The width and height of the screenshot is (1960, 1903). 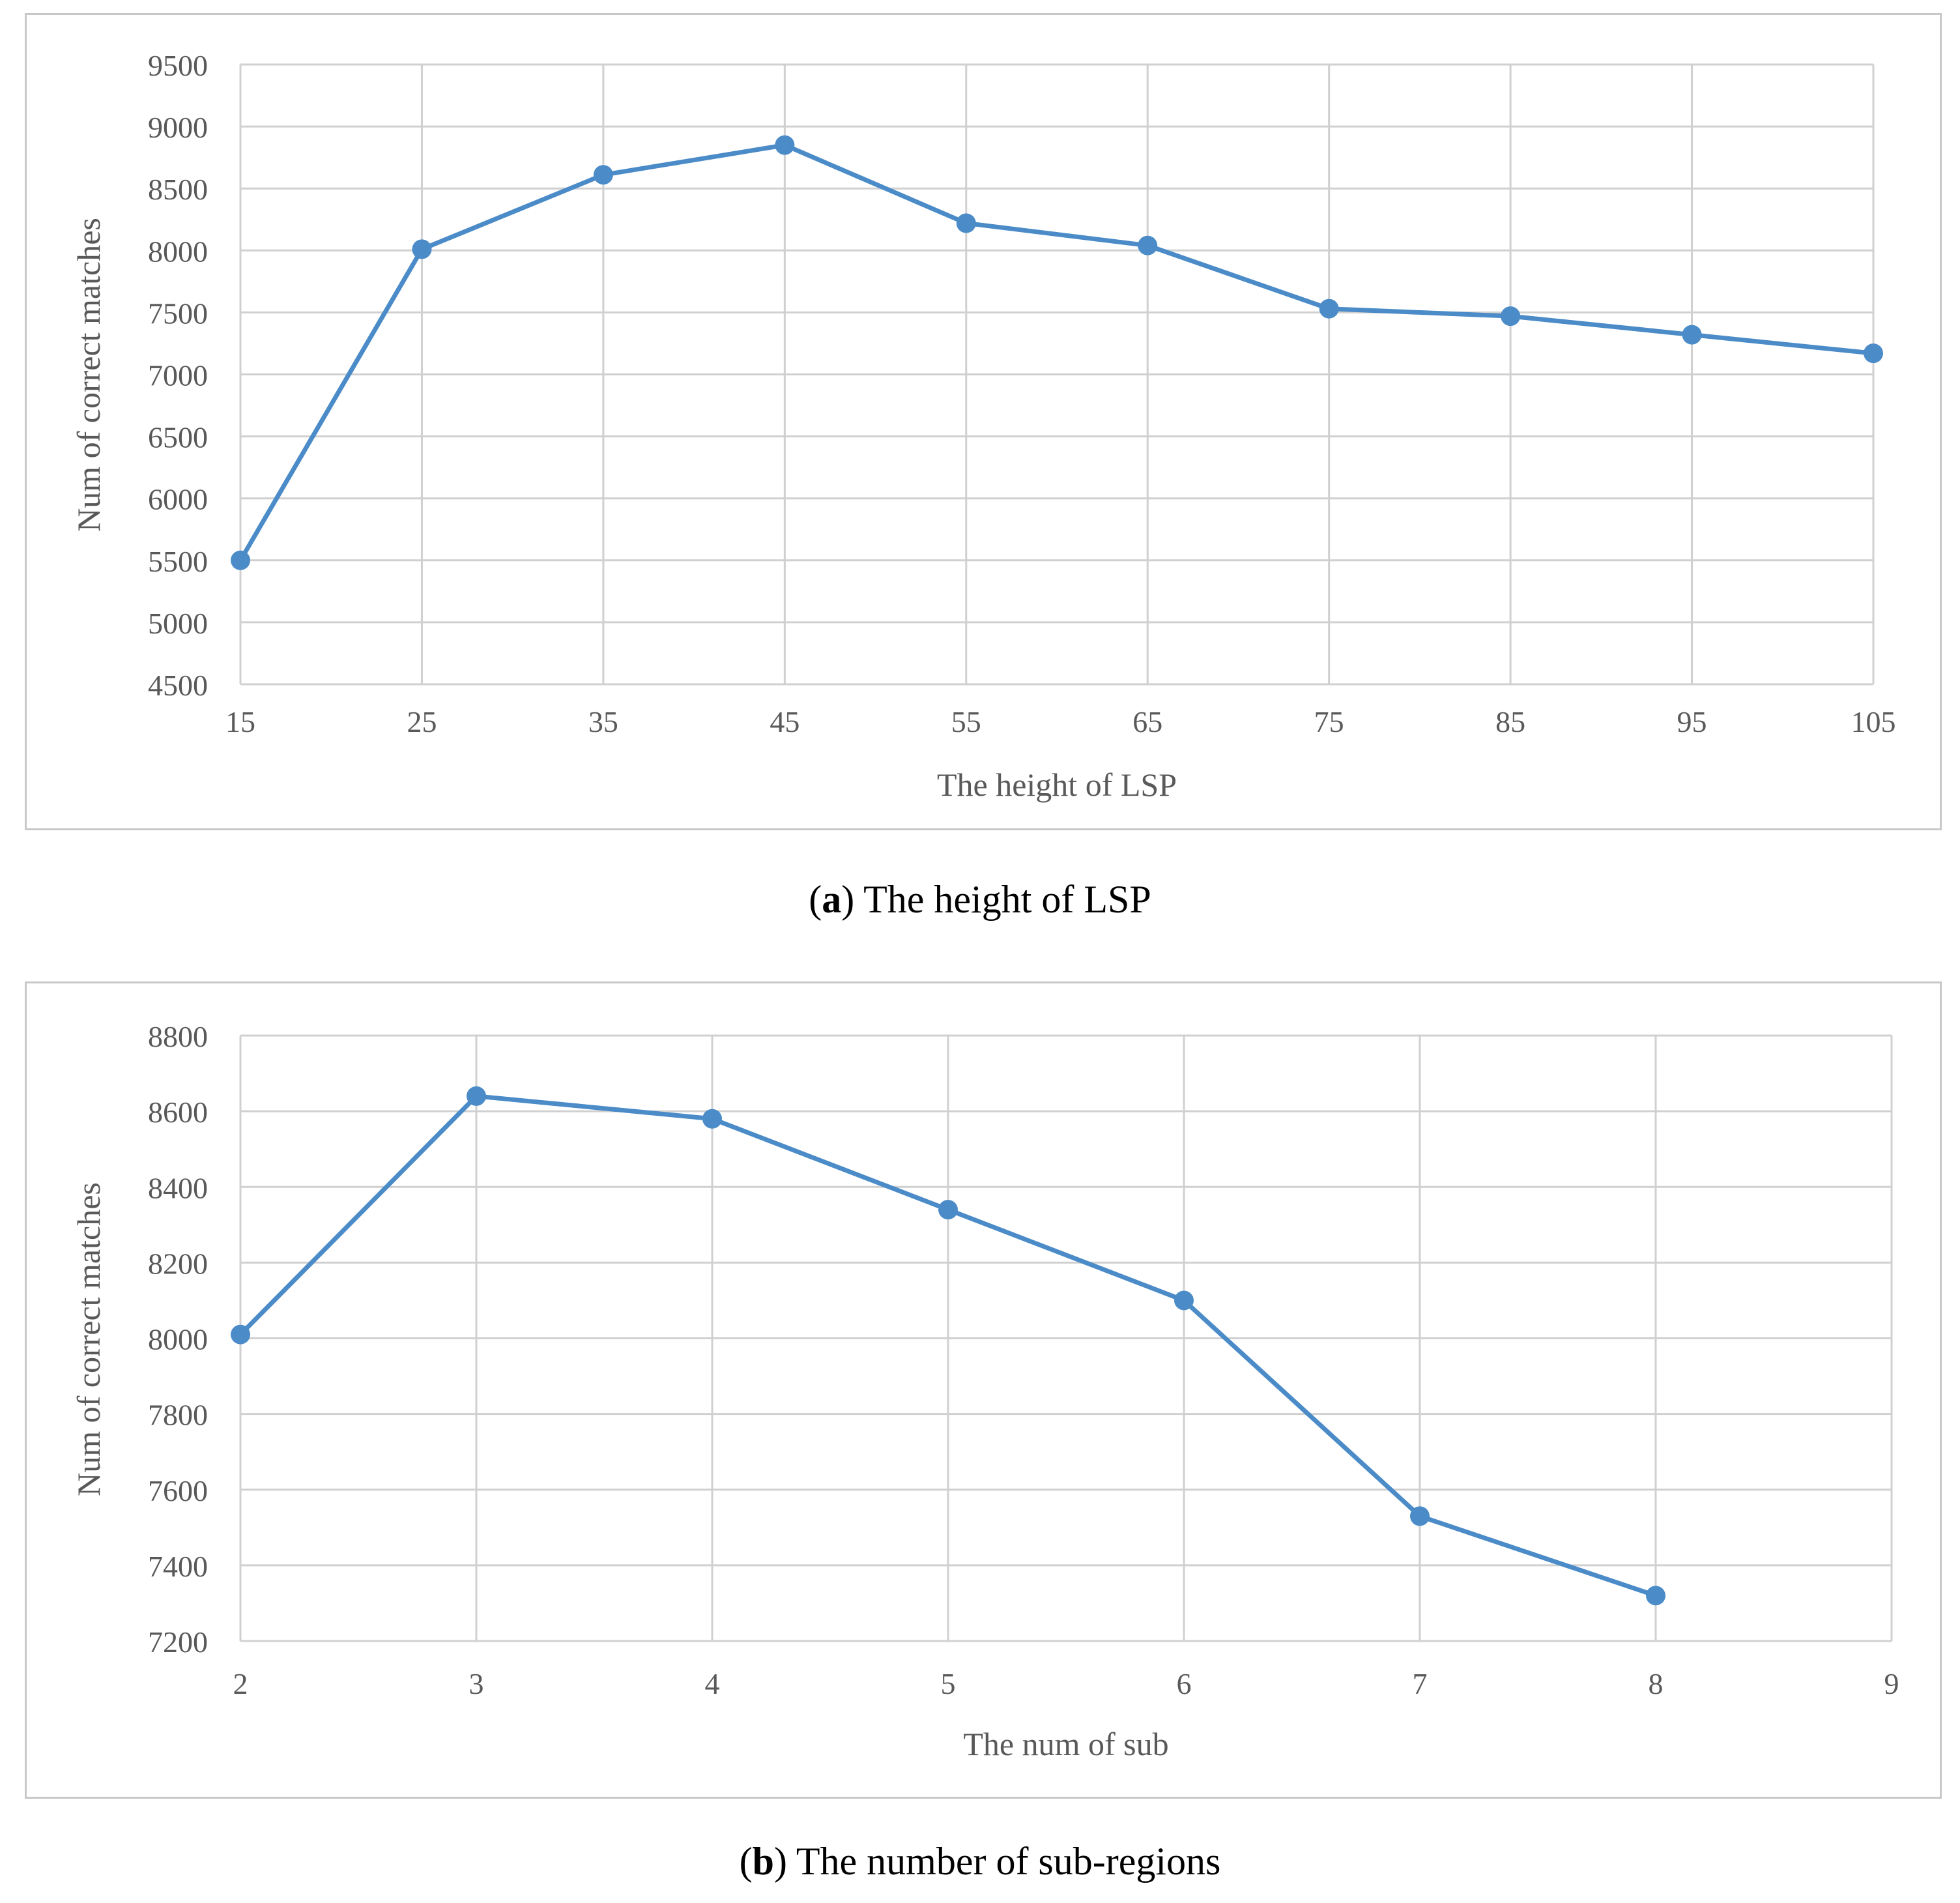 What do you see at coordinates (1692, 721) in the screenshot?
I see `x-tick-label: 95` at bounding box center [1692, 721].